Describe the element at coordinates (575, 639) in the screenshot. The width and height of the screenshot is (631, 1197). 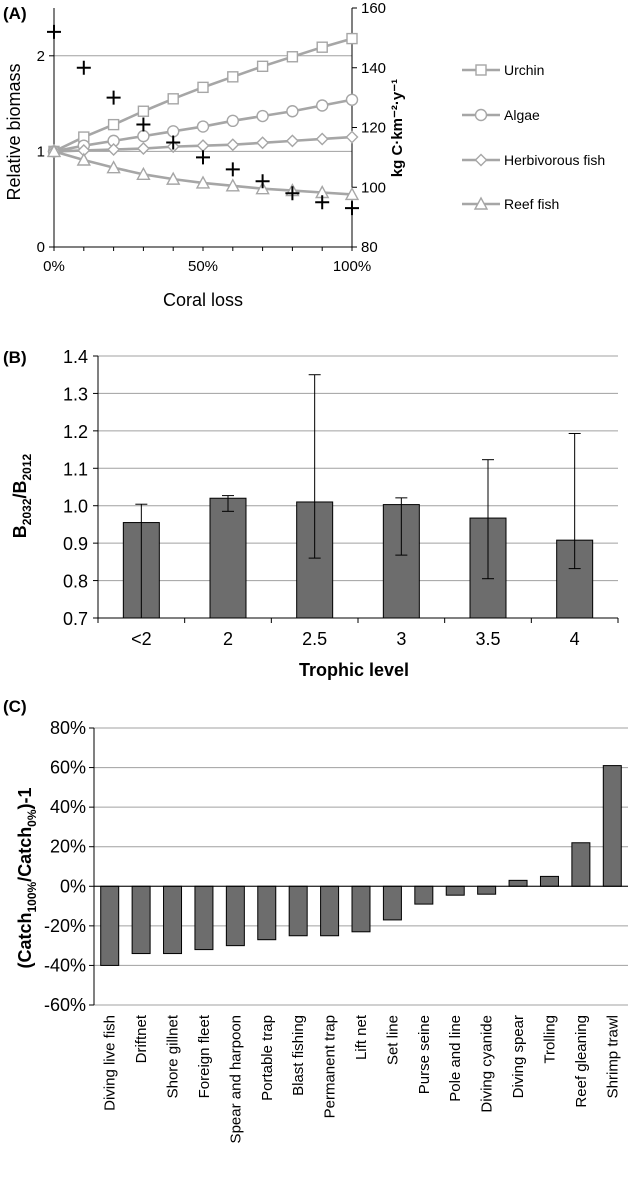
I see `panel-b-x-tick-label: 4` at that location.